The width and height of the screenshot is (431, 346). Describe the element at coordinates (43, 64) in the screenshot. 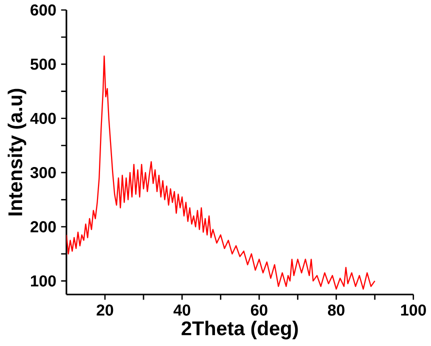

I see `y-tick-label: 500` at that location.